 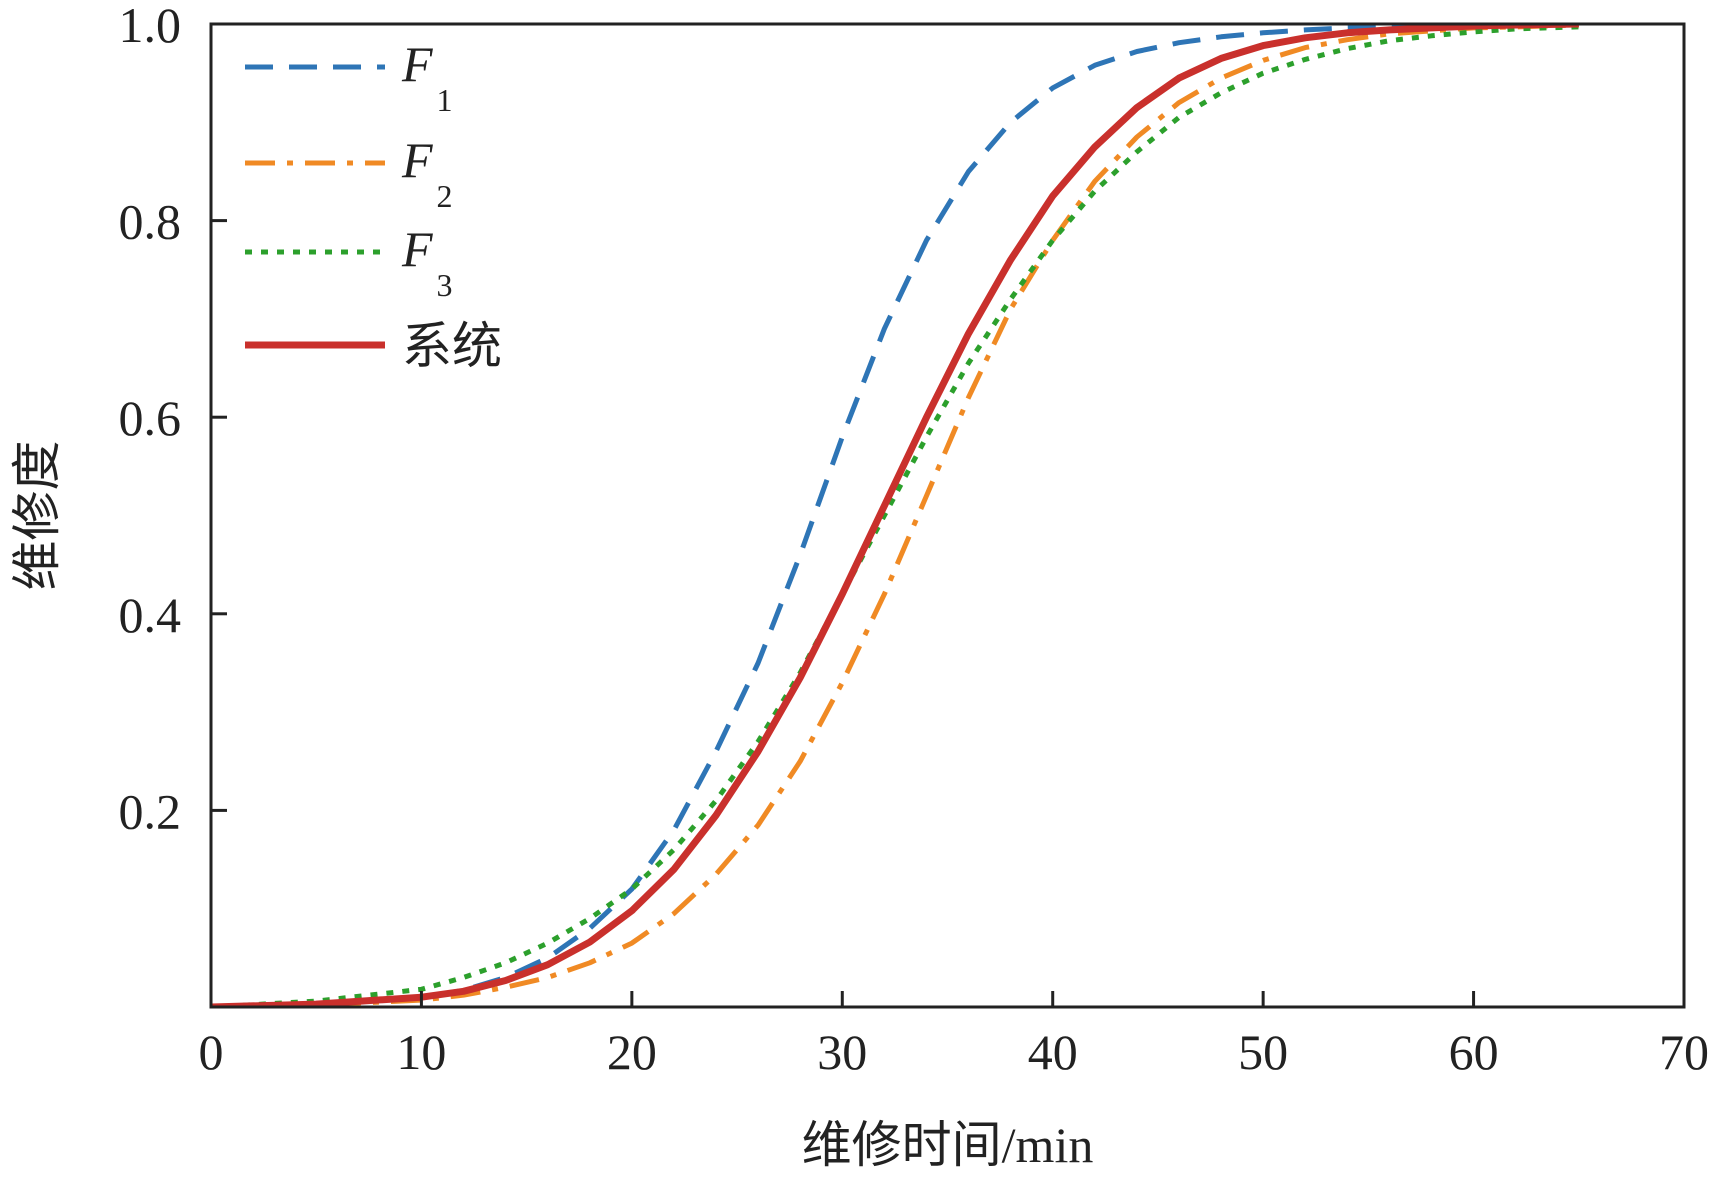 What do you see at coordinates (452, 346) in the screenshot?
I see `legend-label-4: 系统` at bounding box center [452, 346].